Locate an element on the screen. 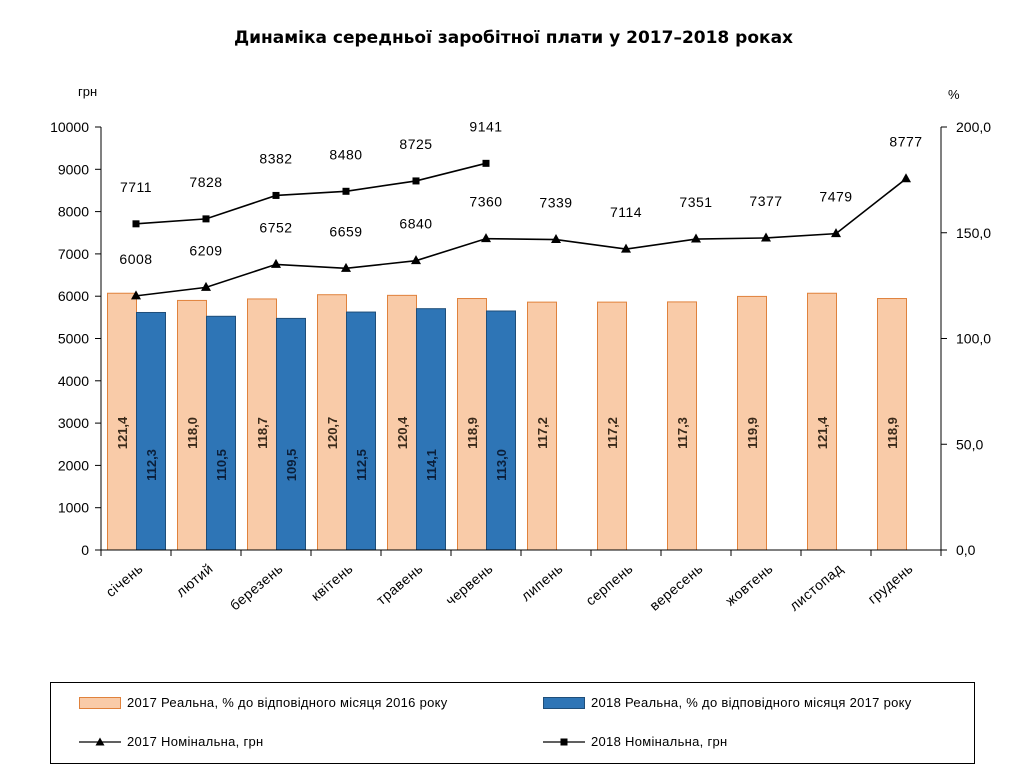 The height and width of the screenshot is (782, 1027). line-label-2018-1: 7828 is located at coordinates (205, 182).